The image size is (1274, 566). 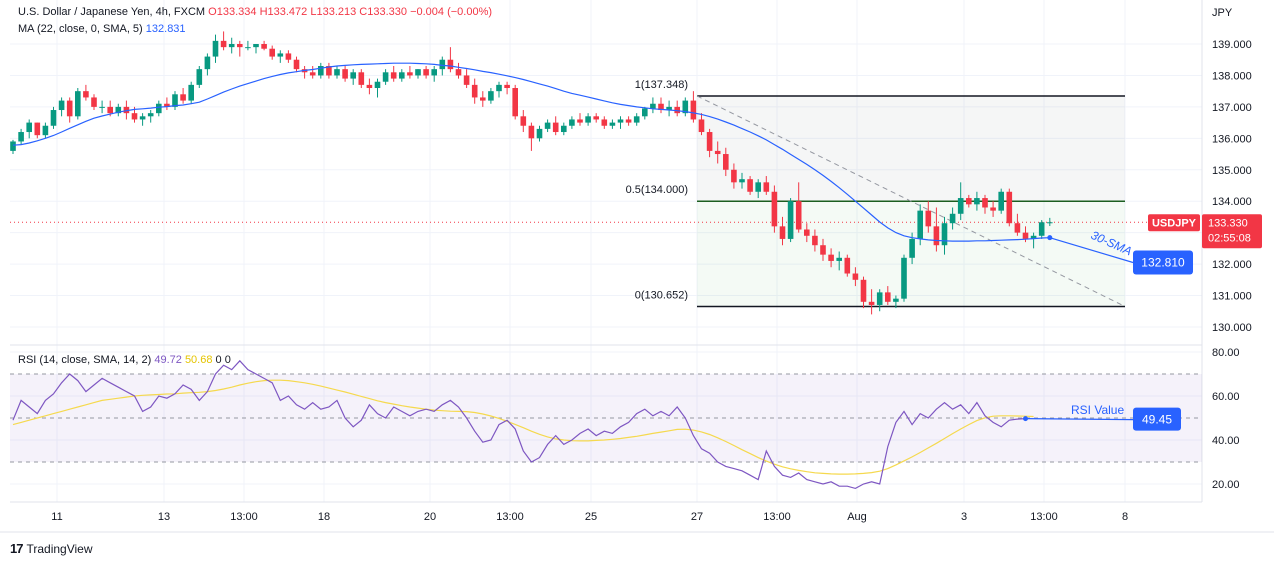 I want to click on time-tick-label: 13:00, so click(x=510, y=517).